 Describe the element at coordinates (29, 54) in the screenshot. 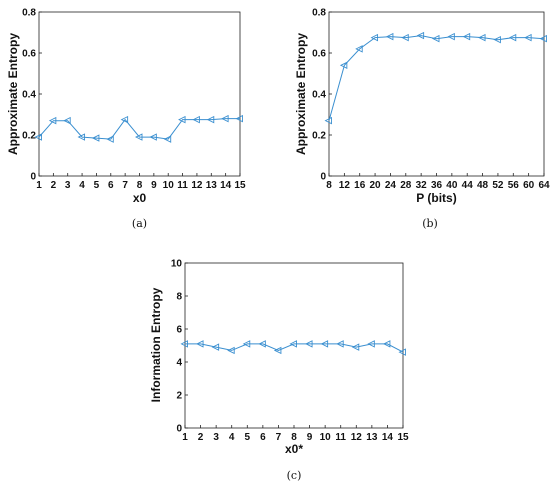

I see `y-tick-label: 0.6` at that location.